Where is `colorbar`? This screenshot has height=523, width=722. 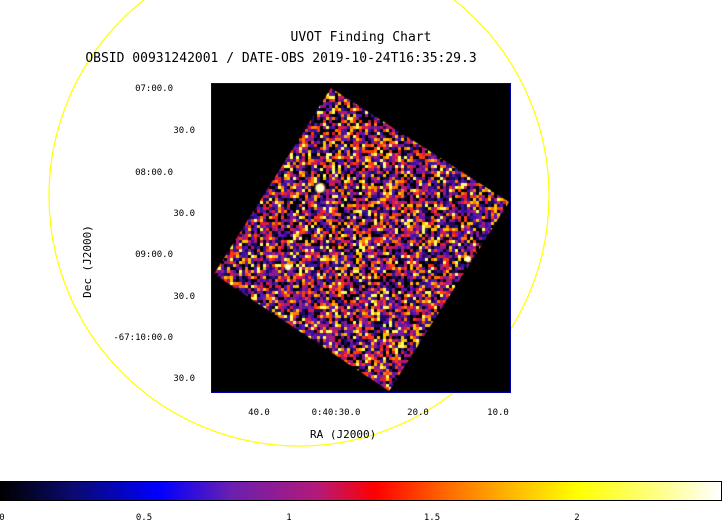 colorbar is located at coordinates (361, 491).